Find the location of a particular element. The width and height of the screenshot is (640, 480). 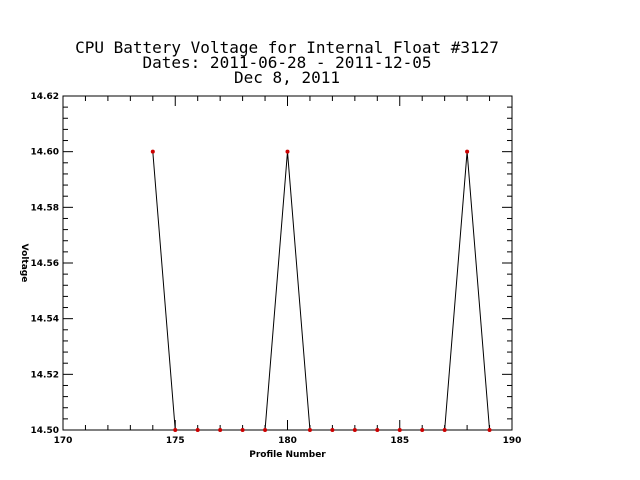

title-line-3: Dec 8, 2011 is located at coordinates (287, 77).